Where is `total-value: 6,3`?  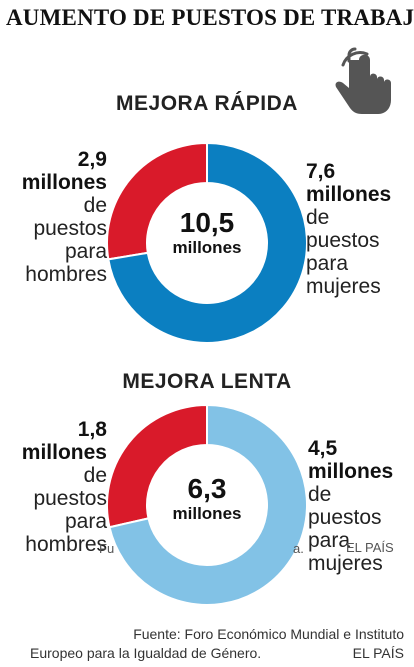
total-value: 6,3 is located at coordinates (207, 488).